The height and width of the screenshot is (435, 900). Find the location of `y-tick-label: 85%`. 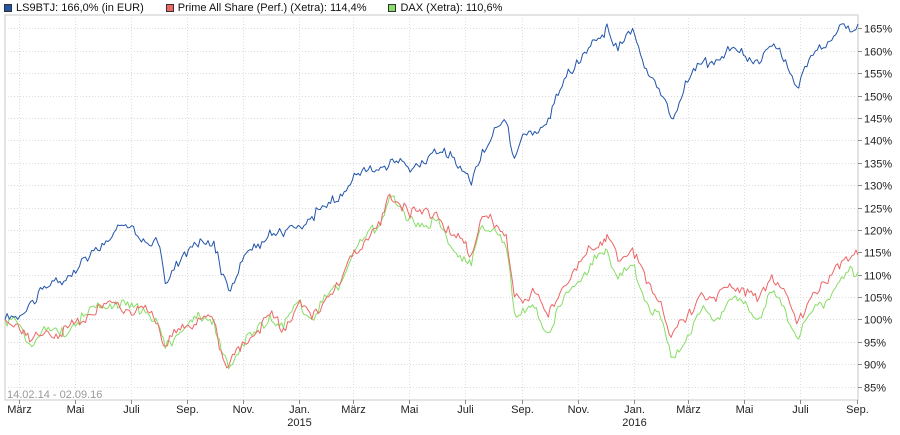

y-tick-label: 85% is located at coordinates (875, 389).